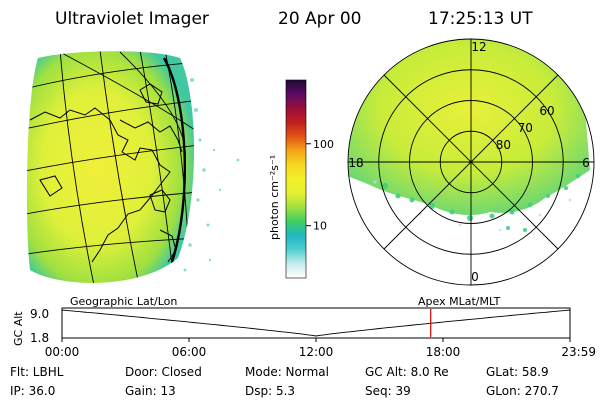 The height and width of the screenshot is (400, 600). What do you see at coordinates (189, 352) in the screenshot?
I see `altitude-xtick-label: 06:00` at bounding box center [189, 352].